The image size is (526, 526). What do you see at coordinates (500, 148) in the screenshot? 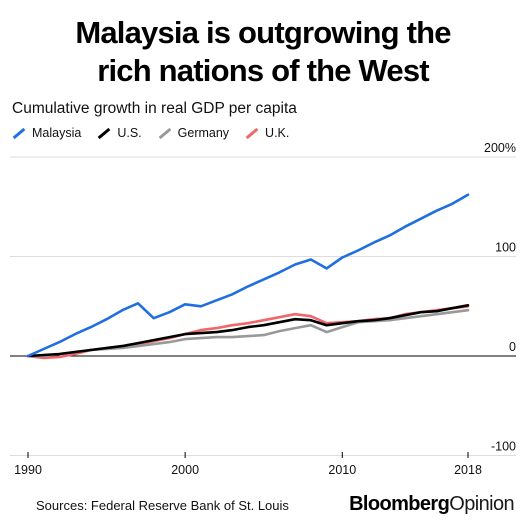
I see `y-tick-label-0: 200%` at bounding box center [500, 148].